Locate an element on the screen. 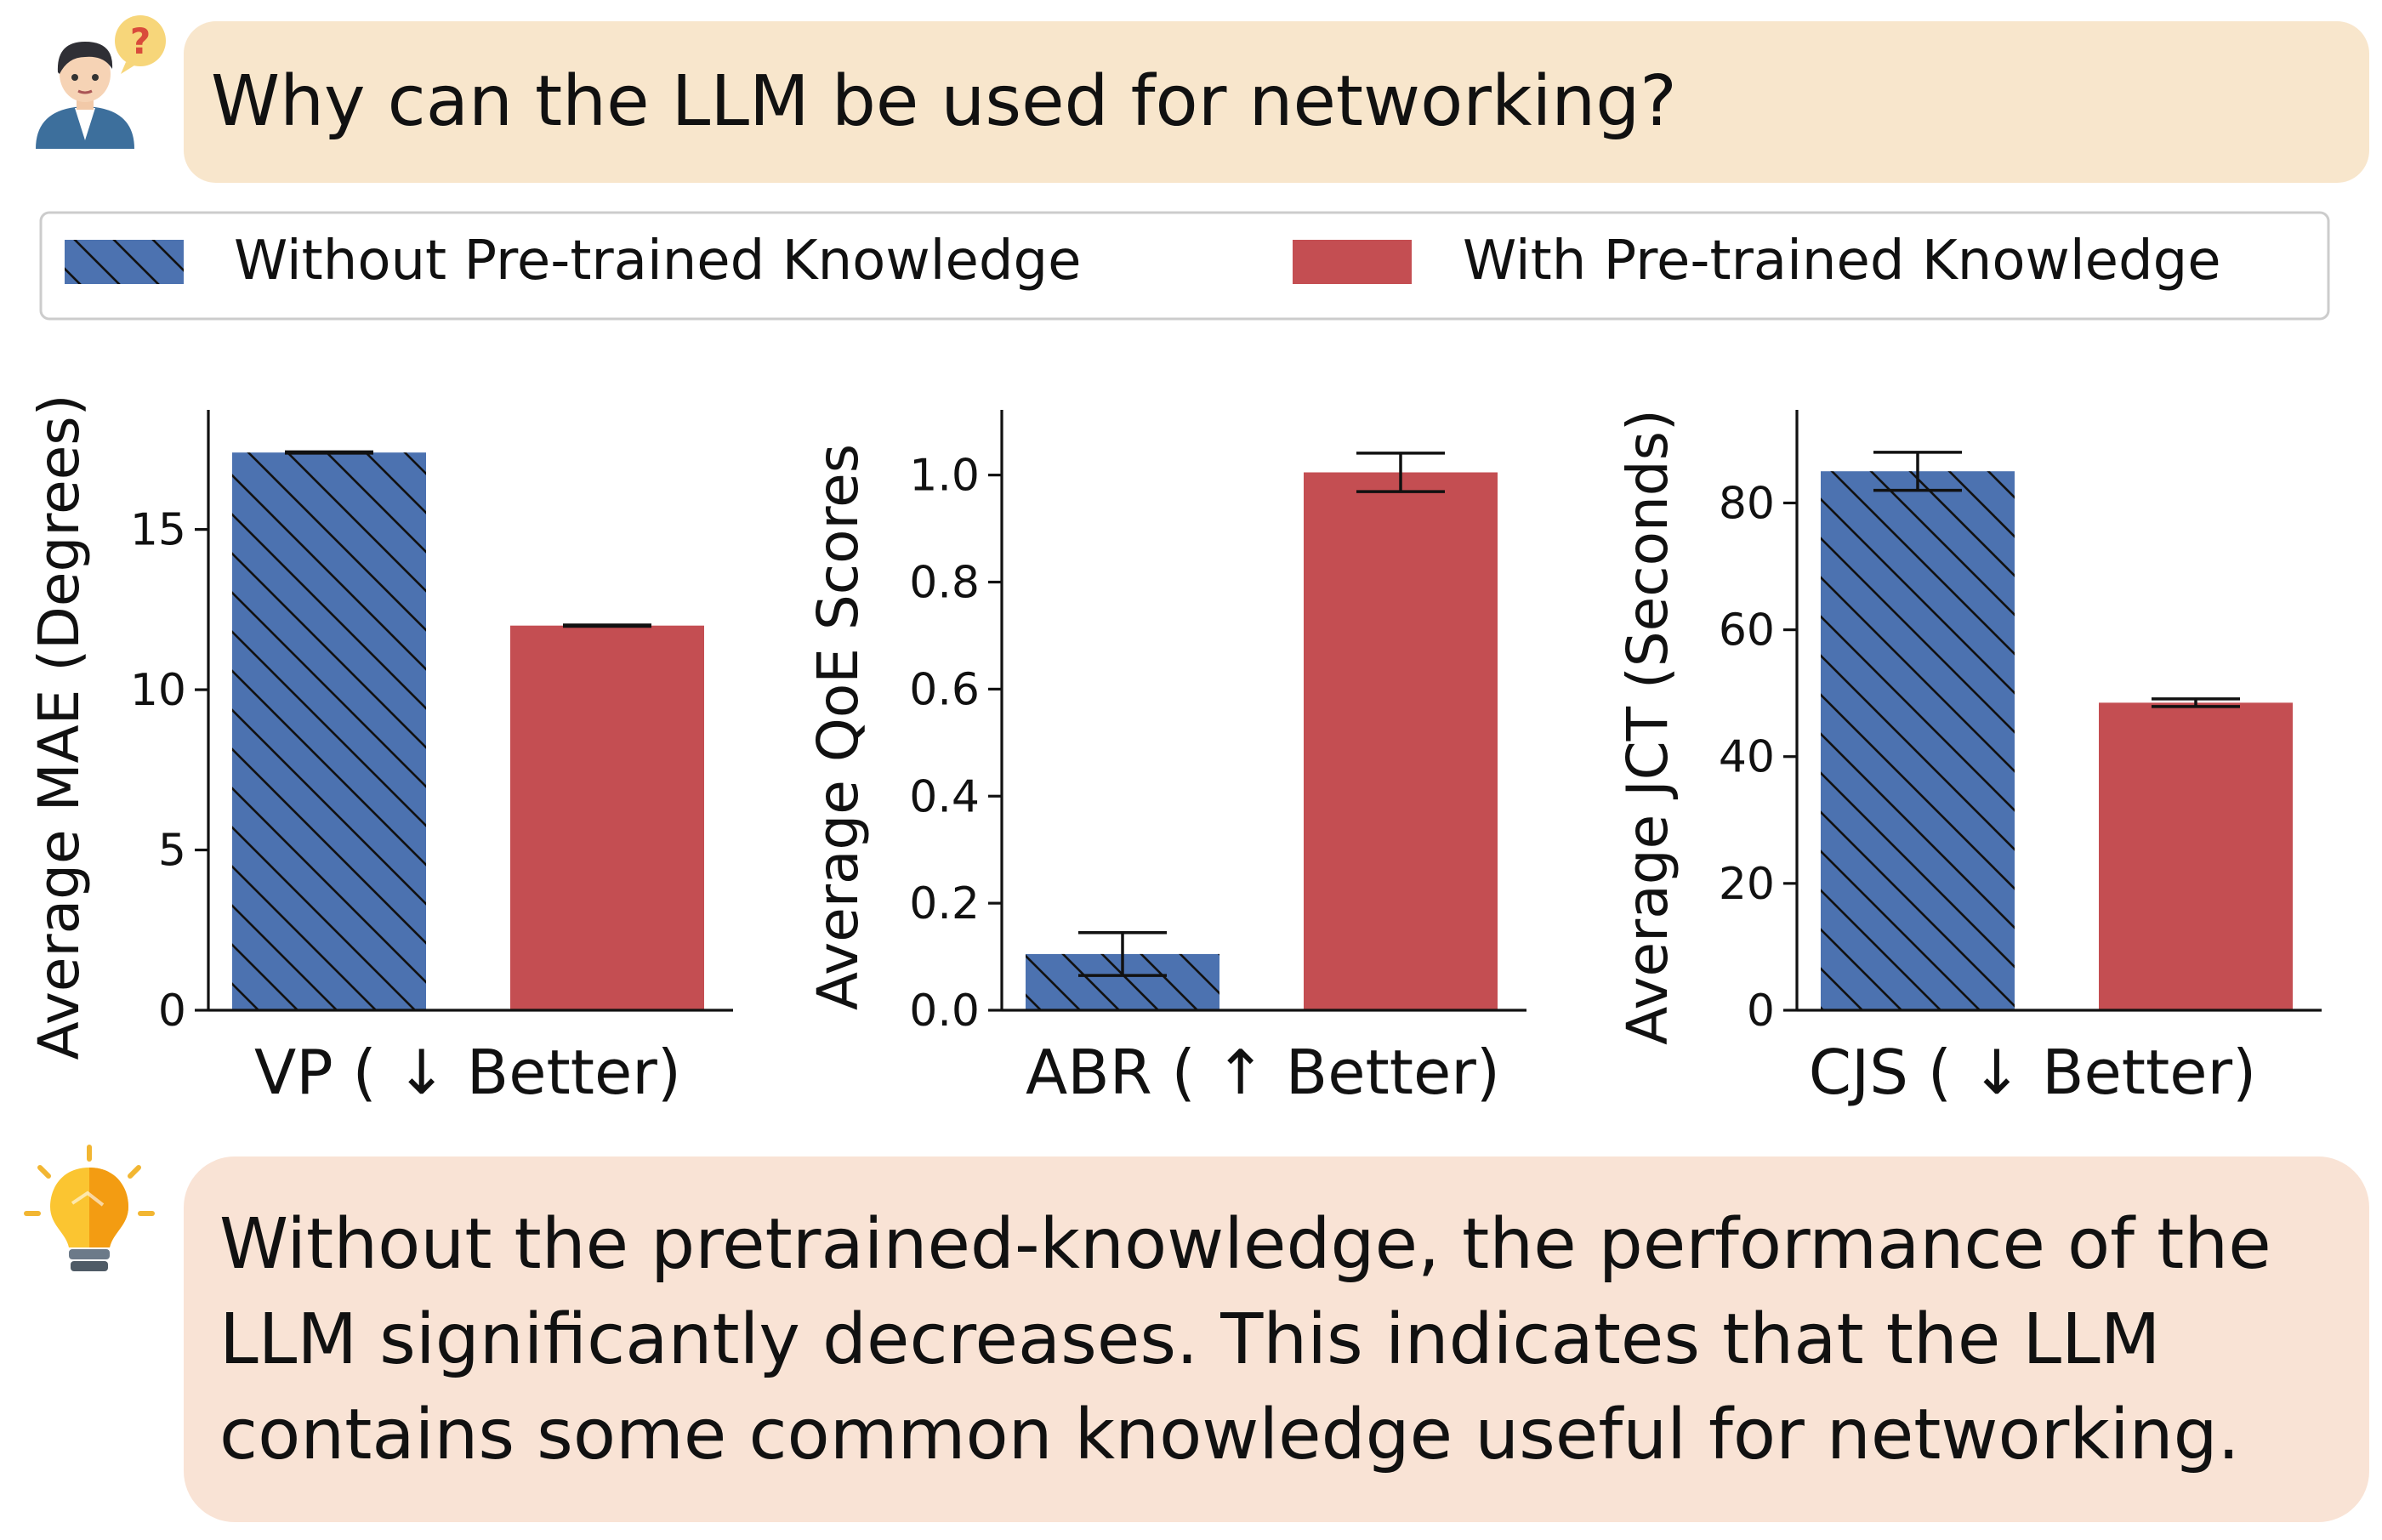  lightbulb-icon is located at coordinates (89, 1208).